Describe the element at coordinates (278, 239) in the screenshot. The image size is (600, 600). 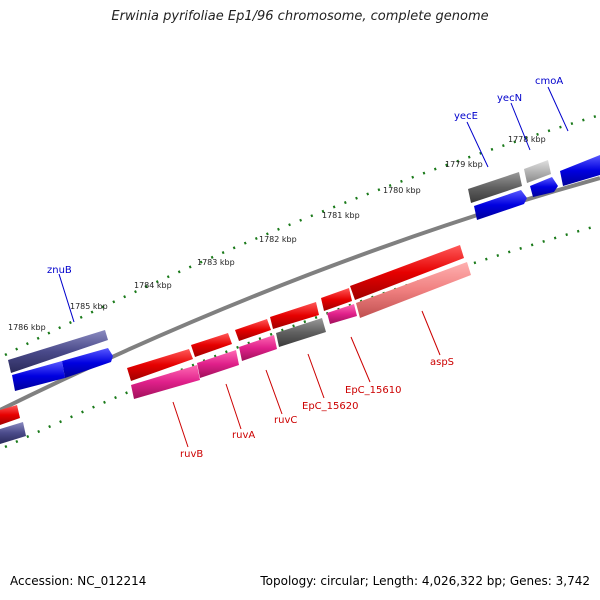
I see `scale-label-1782: 1782 kbp` at that location.